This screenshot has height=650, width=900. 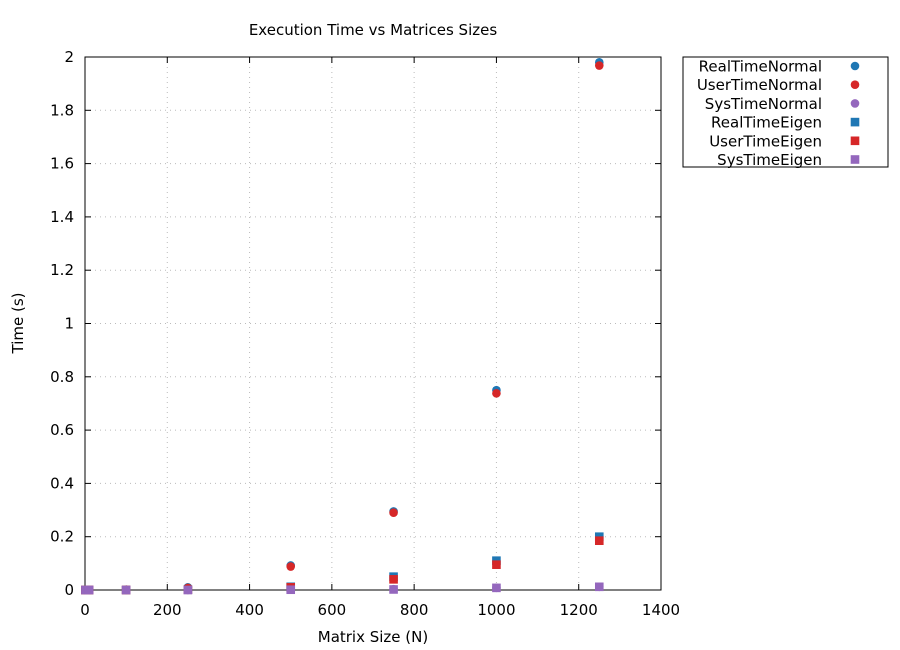 What do you see at coordinates (85, 610) in the screenshot?
I see `x-tick-label: 0` at bounding box center [85, 610].